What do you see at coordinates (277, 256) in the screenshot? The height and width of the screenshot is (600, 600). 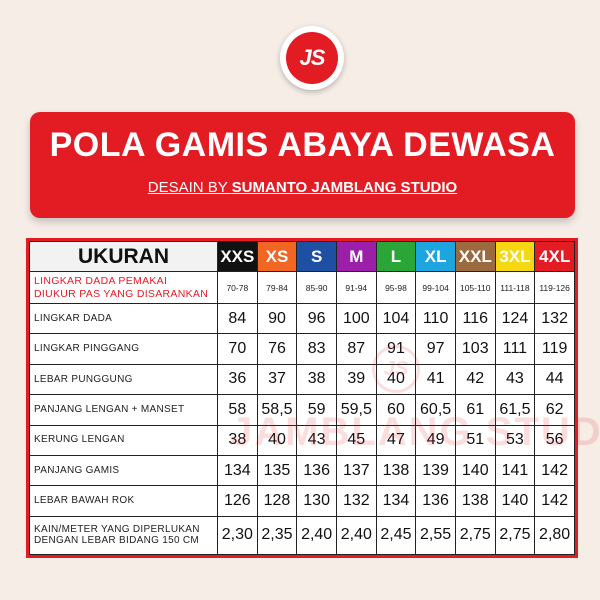 I see `size-header-xs: XS` at bounding box center [277, 256].